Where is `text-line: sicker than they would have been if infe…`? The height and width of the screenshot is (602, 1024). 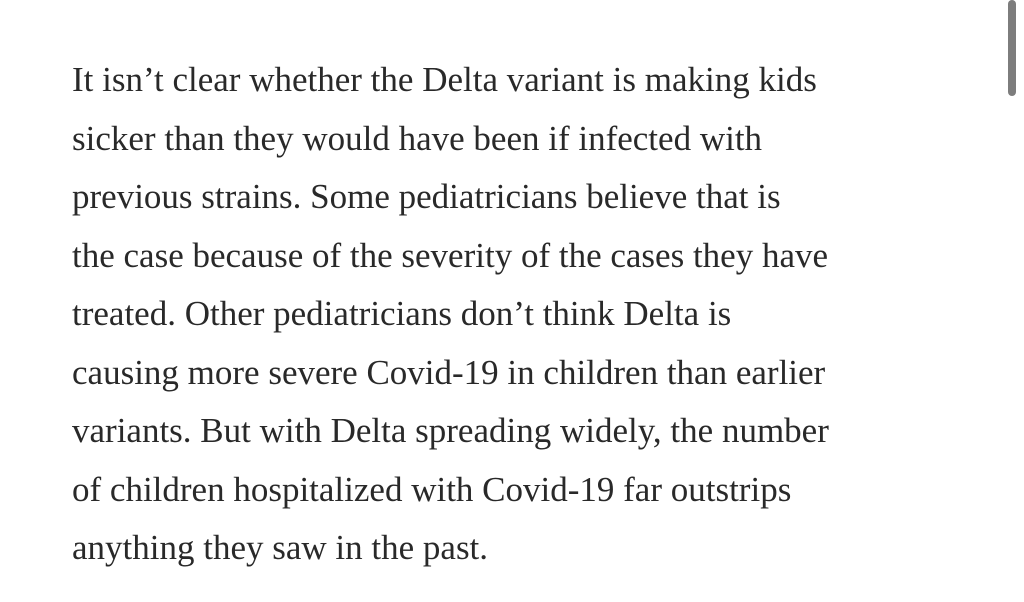 text-line: sicker than they would have been if infe… is located at coordinates (417, 138).